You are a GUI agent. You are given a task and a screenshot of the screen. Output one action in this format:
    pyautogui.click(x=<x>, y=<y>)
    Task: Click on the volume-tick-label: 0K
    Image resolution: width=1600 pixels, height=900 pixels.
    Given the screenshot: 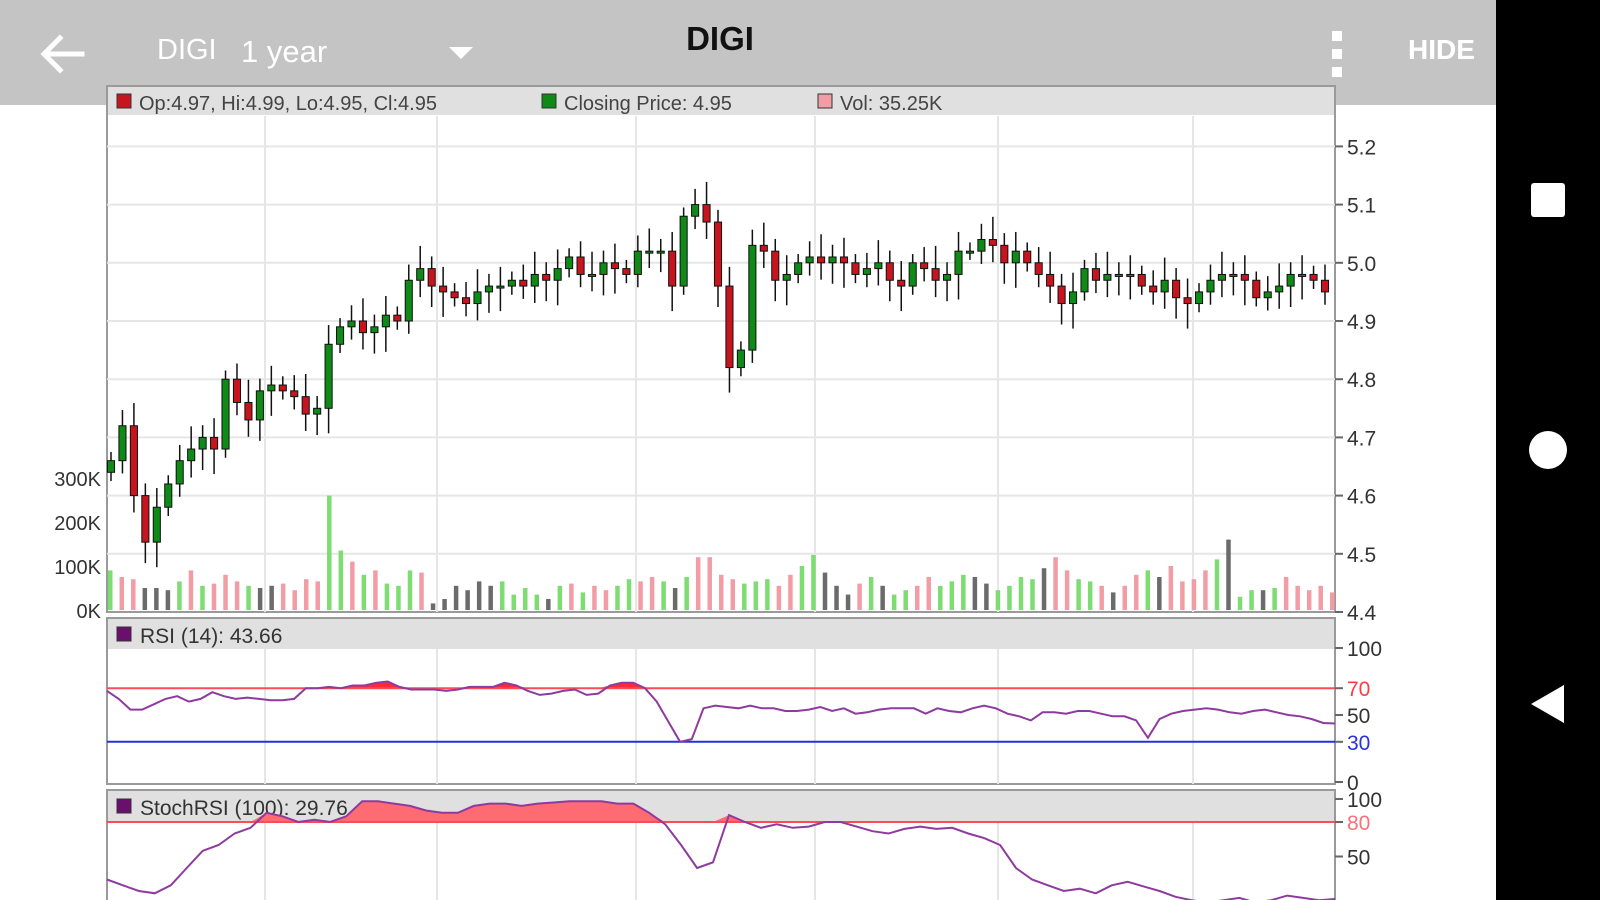 What is the action you would take?
    pyautogui.click(x=89, y=612)
    